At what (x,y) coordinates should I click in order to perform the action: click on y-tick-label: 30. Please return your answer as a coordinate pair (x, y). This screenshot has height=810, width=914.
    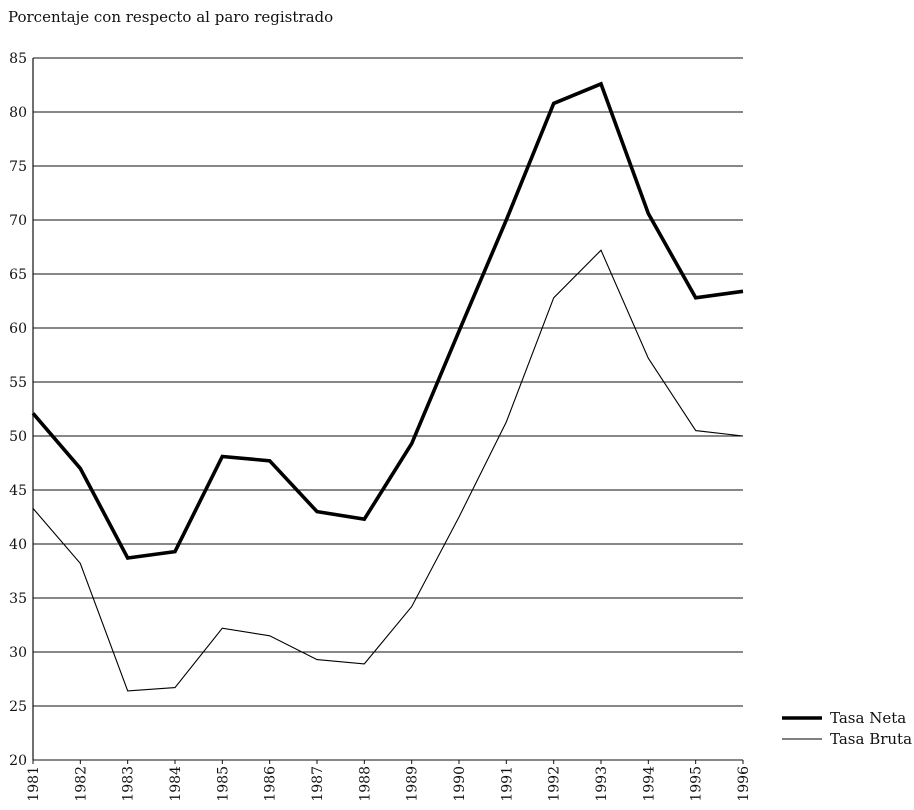
    Looking at the image, I should click on (18, 653).